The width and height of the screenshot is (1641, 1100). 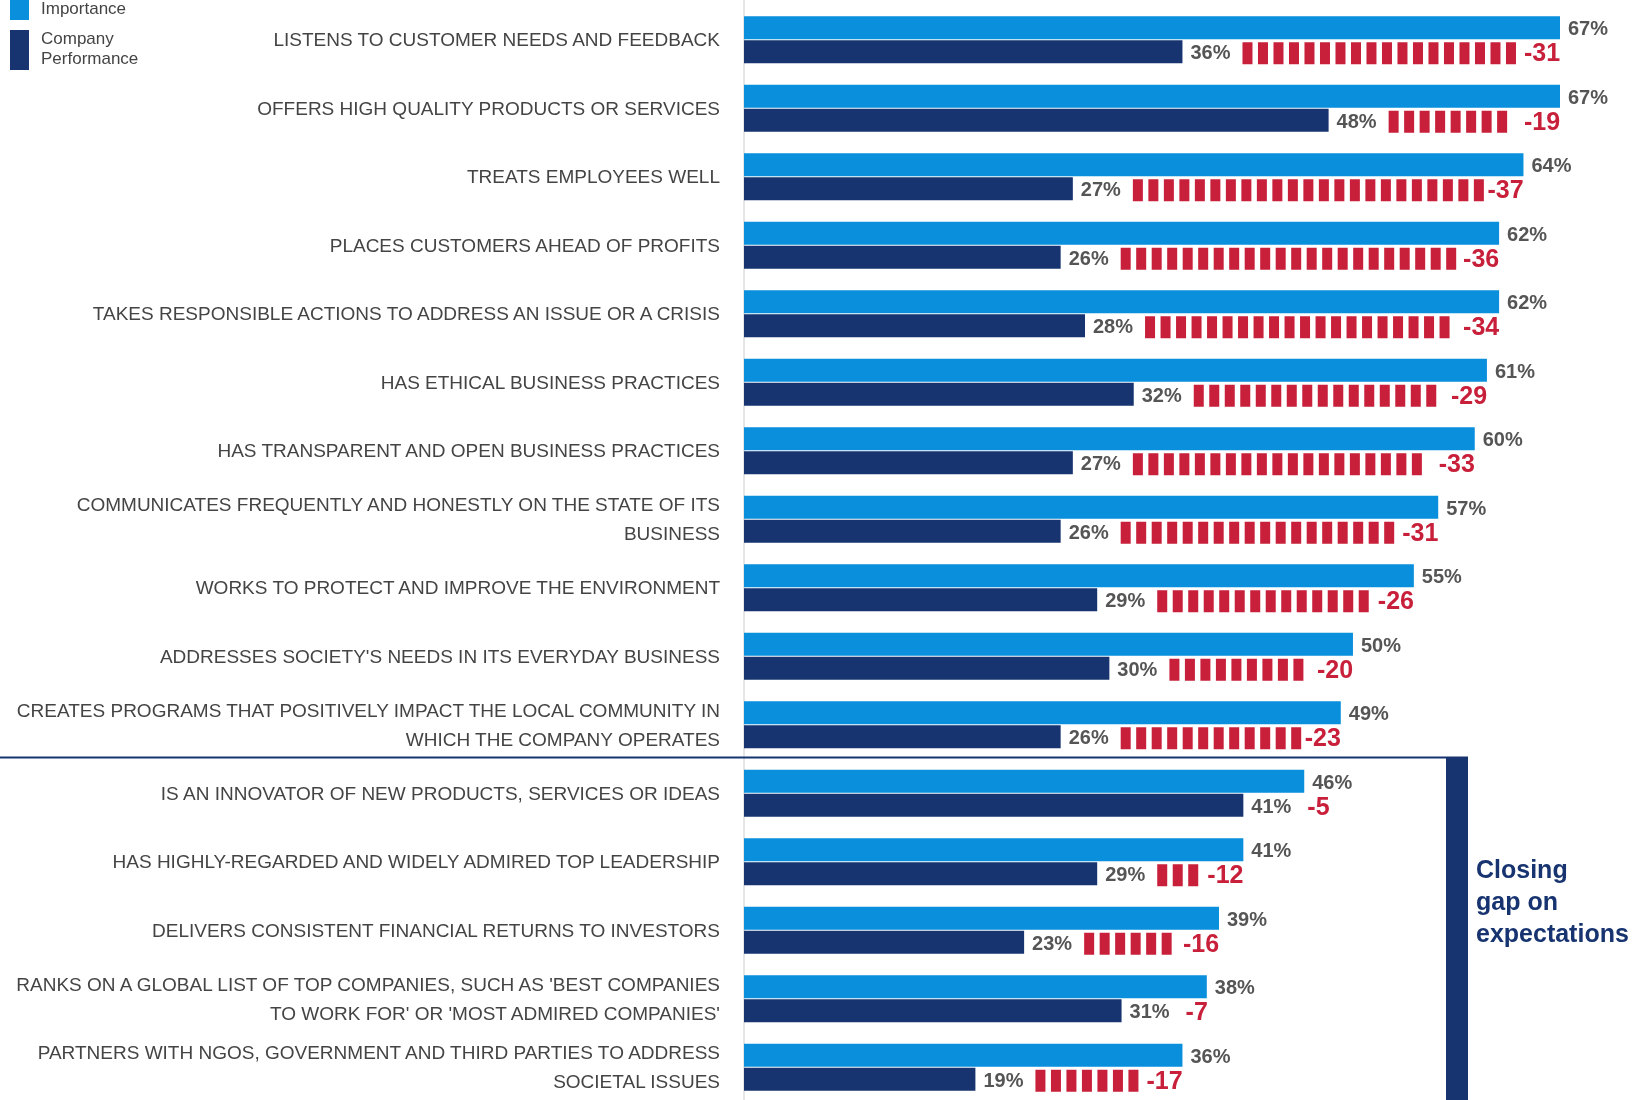 I want to click on y-tick-label: OFFERS HIGH QUALITY PRODUCTS OR SERVICES, so click(x=488, y=108).